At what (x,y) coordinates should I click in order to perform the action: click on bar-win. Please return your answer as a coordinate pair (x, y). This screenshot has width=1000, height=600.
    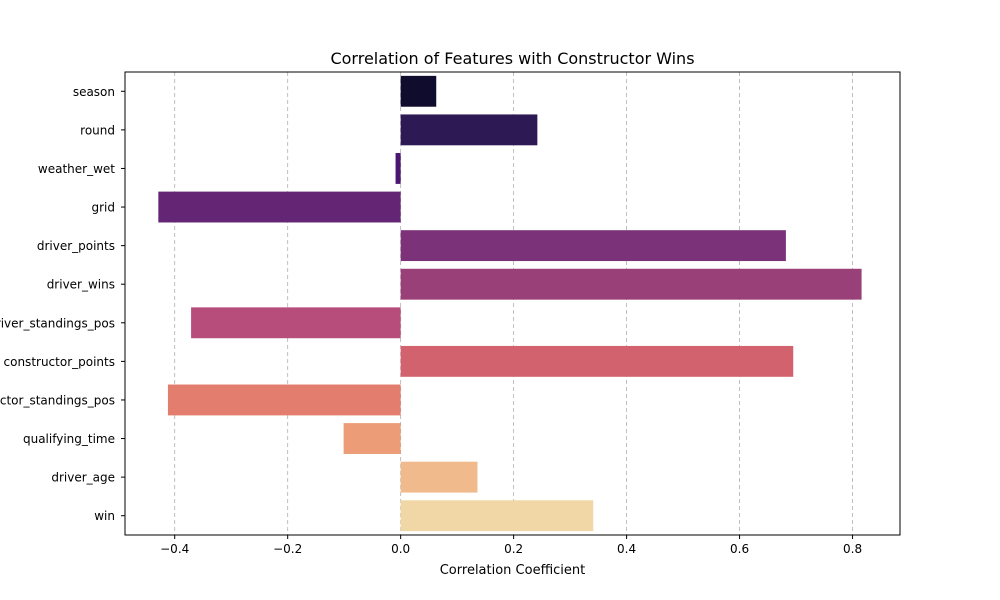
    Looking at the image, I should click on (497, 516).